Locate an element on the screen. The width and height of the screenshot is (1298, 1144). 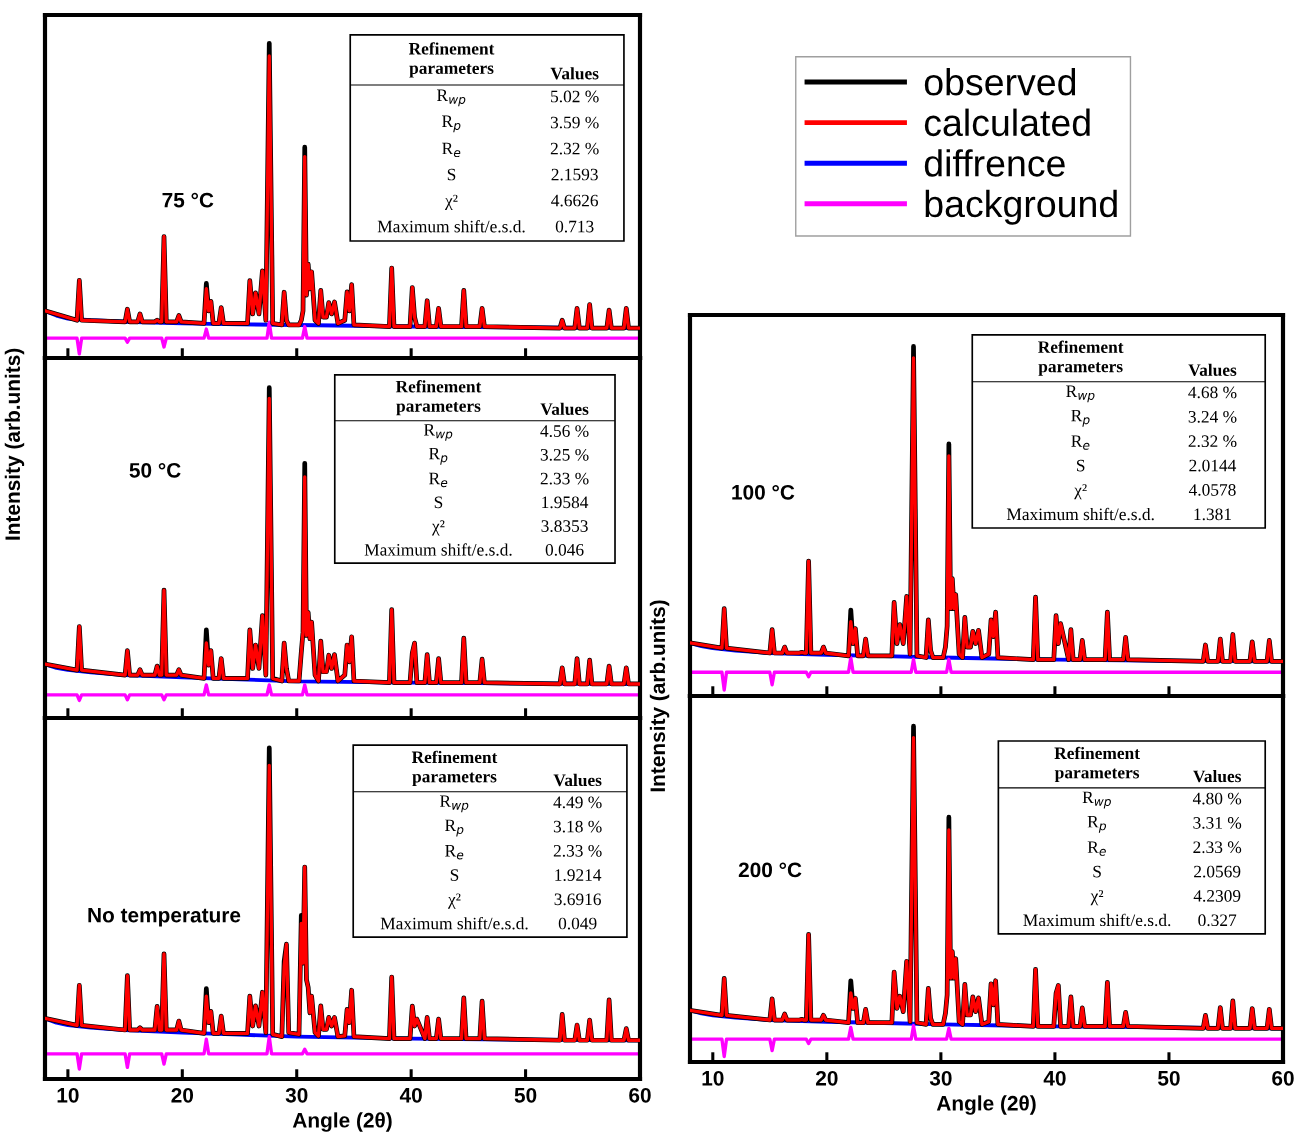
legend-label: background is located at coordinates (1021, 207).